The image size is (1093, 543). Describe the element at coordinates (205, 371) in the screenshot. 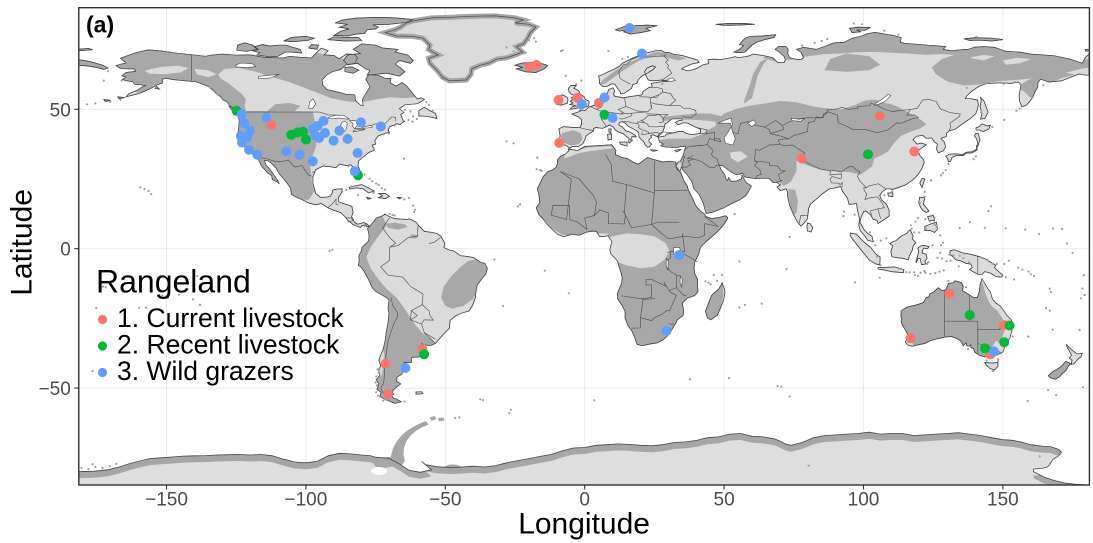

I see `svg-text: 3. Wild grazers` at that location.